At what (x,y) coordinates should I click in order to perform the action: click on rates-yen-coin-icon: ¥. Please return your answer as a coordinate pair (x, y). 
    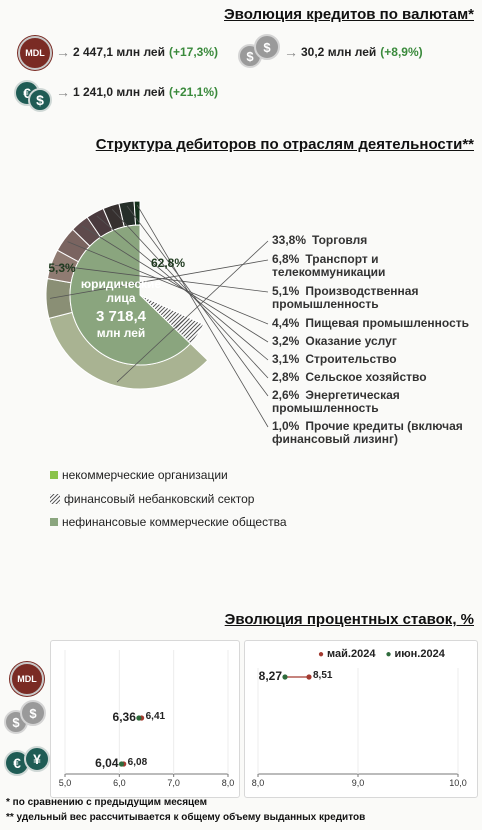
    Looking at the image, I should click on (37, 759).